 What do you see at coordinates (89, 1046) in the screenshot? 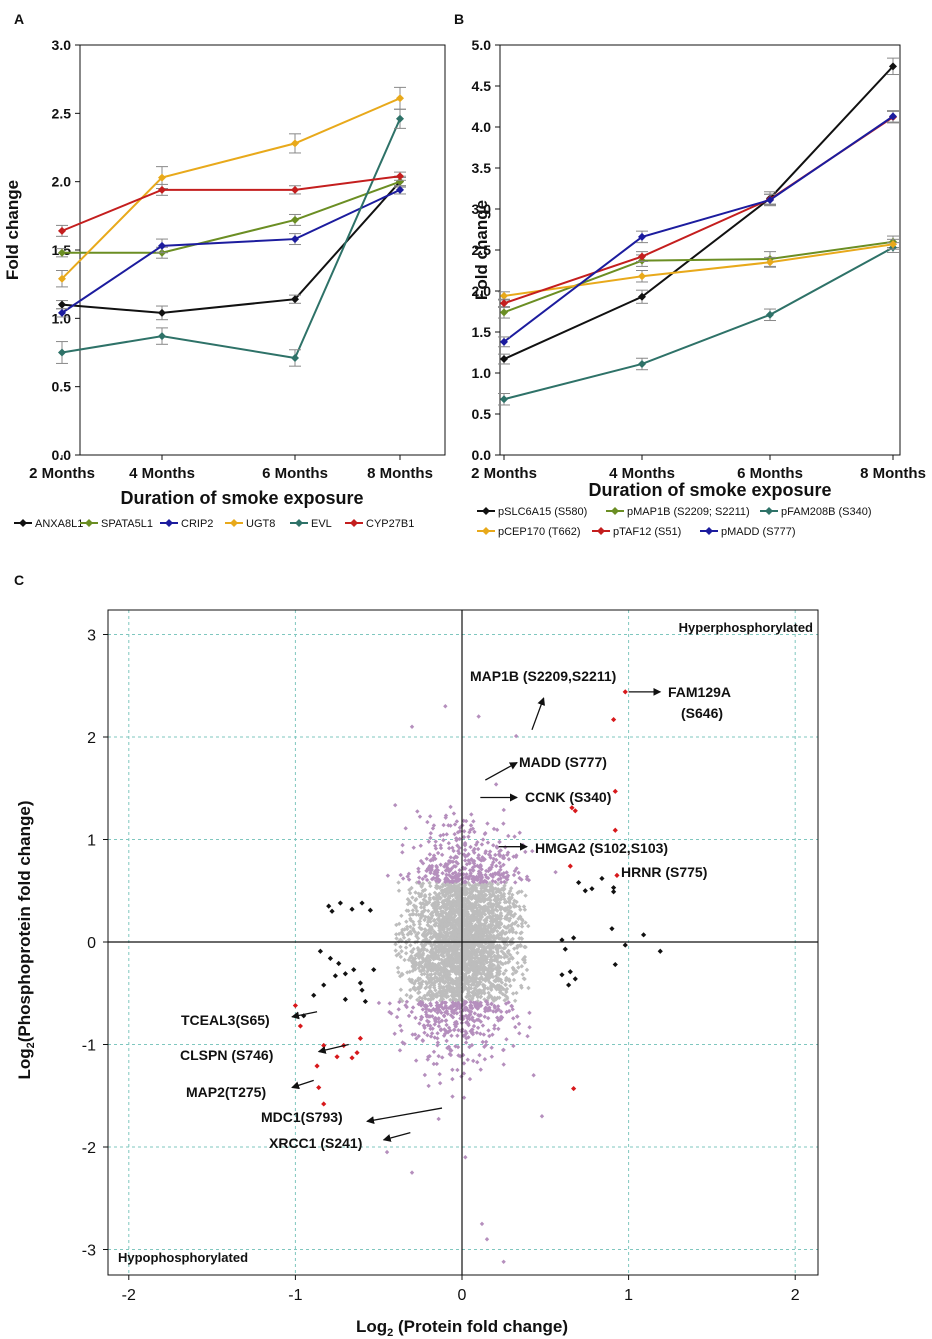
I see `panel-c-ytick-label: -1` at bounding box center [89, 1046].